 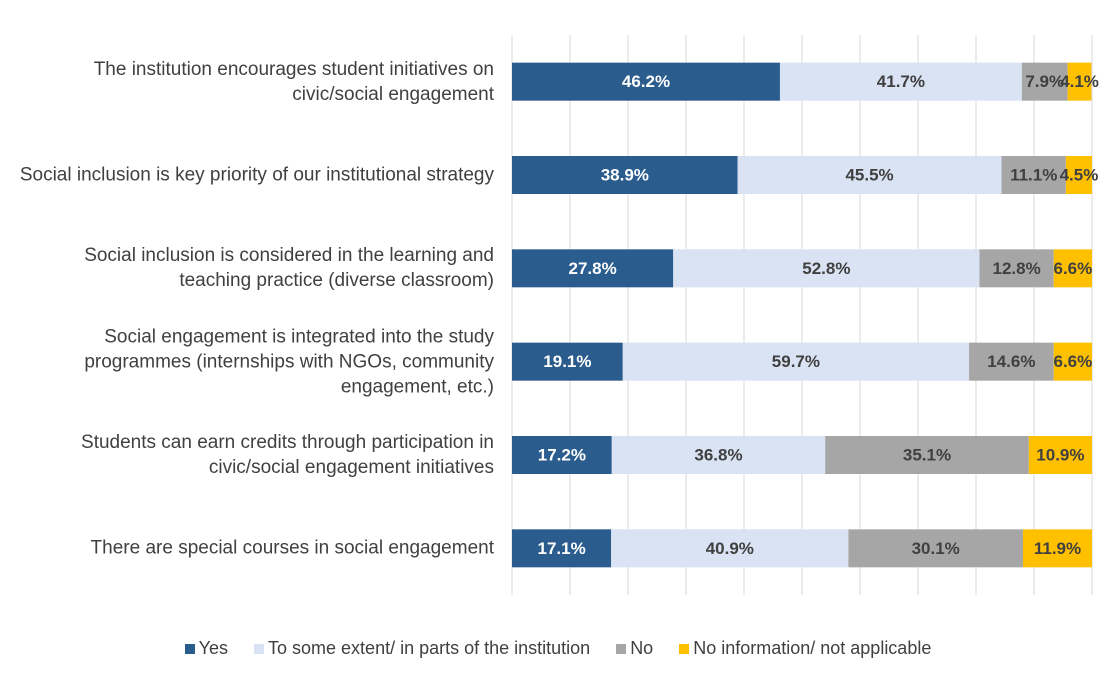 I want to click on legend-label: No information/ not applicable, so click(x=812, y=648).